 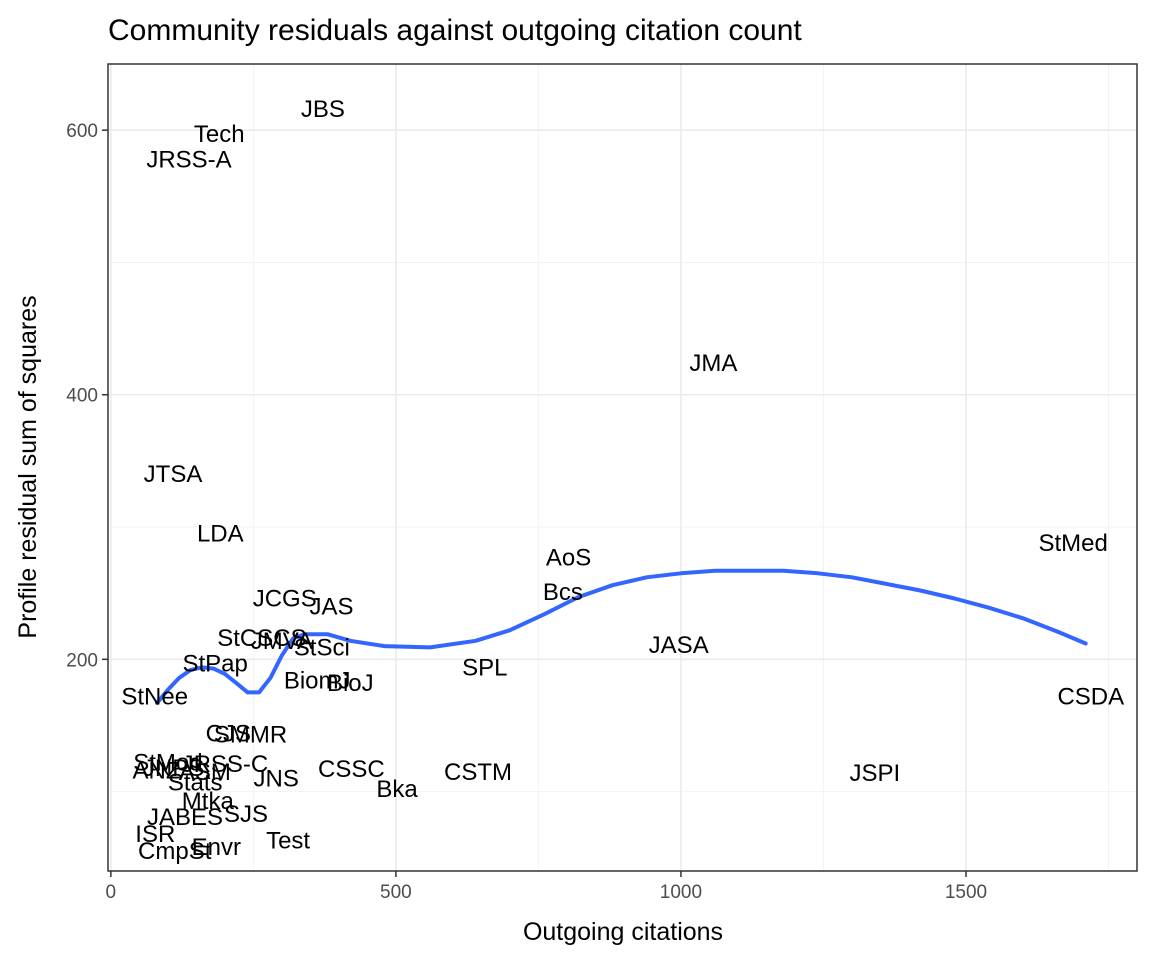 I want to click on point-label-jns: JNS, so click(x=276, y=778).